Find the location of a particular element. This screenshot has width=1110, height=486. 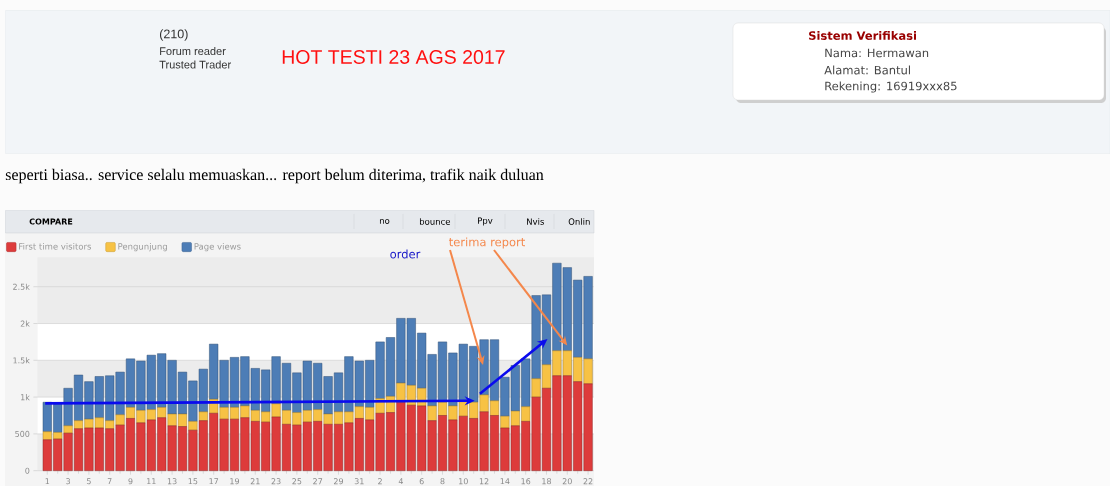

x-tick-label: 21 is located at coordinates (255, 481).